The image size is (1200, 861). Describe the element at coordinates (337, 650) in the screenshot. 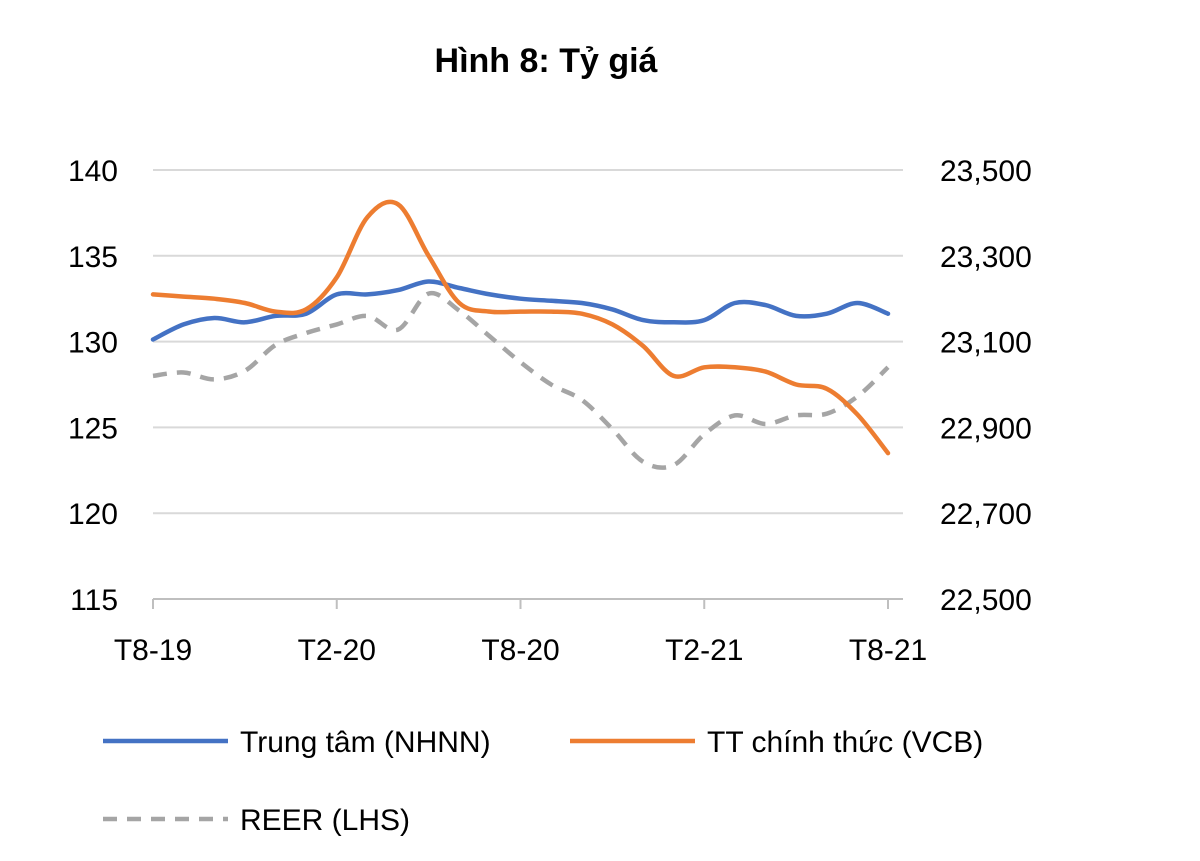

I see `x-tick-label: T2-20` at that location.